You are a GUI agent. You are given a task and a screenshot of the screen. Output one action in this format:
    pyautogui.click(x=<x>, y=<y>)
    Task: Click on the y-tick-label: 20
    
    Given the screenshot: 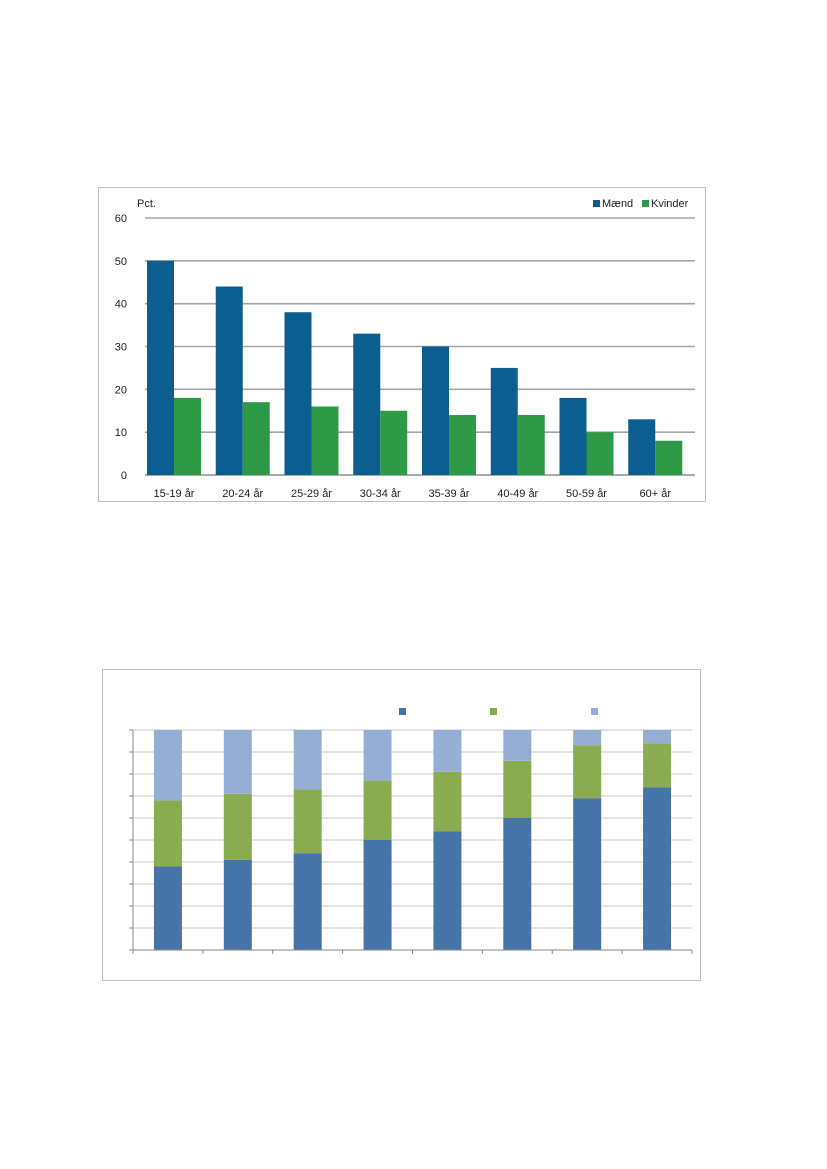 What is the action you would take?
    pyautogui.click(x=121, y=390)
    